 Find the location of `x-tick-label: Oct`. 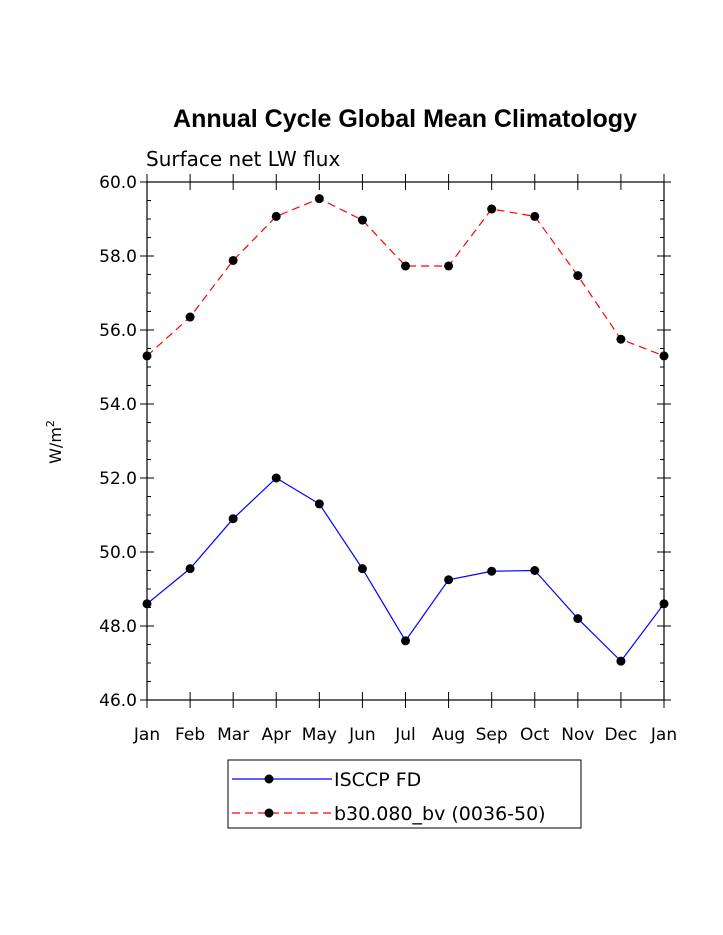

x-tick-label: Oct is located at coordinates (535, 735).